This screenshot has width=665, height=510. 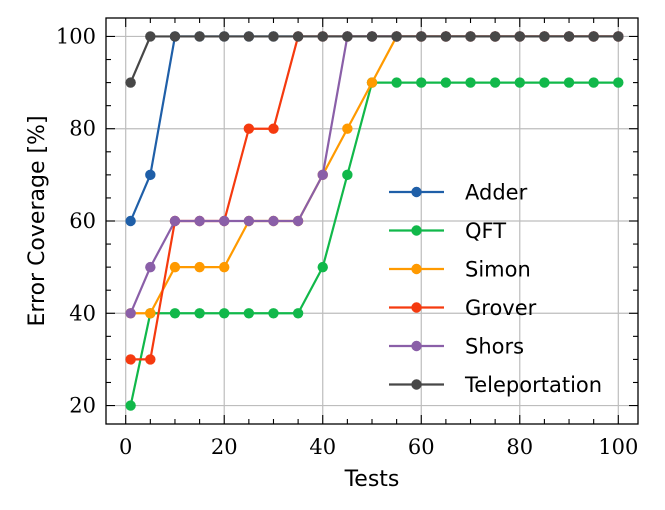 What do you see at coordinates (458, 193) in the screenshot?
I see `legend-item-adder: Adder` at bounding box center [458, 193].